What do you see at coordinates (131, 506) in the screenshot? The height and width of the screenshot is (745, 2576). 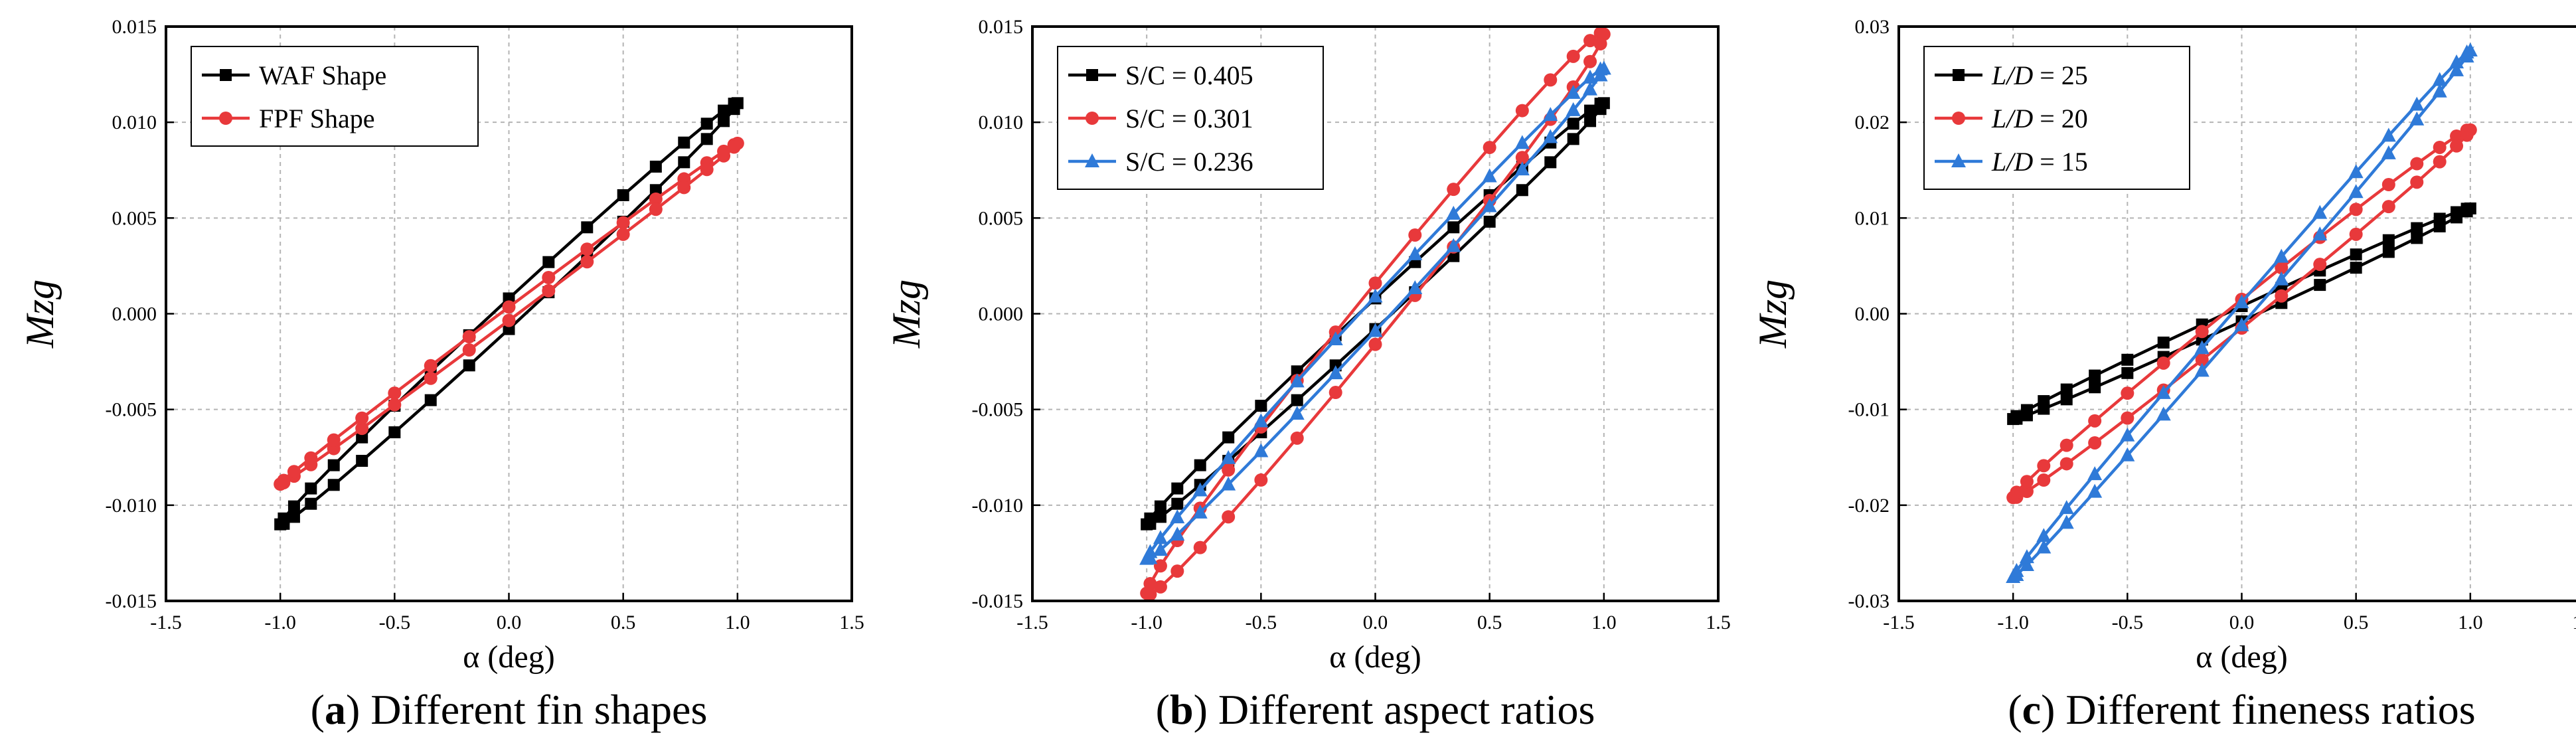 I see `y-tick-label: -0.010` at bounding box center [131, 506].